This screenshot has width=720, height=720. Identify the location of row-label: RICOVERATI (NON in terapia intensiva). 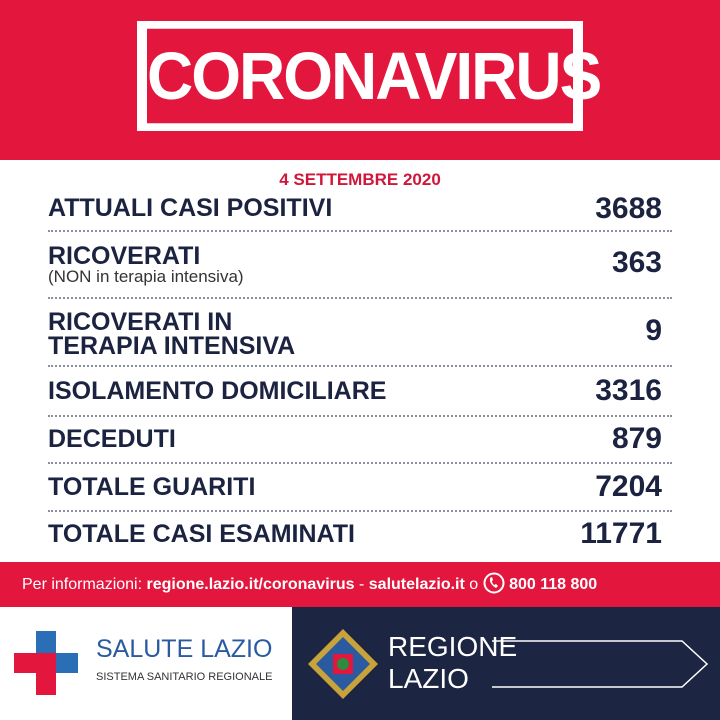
(146, 265).